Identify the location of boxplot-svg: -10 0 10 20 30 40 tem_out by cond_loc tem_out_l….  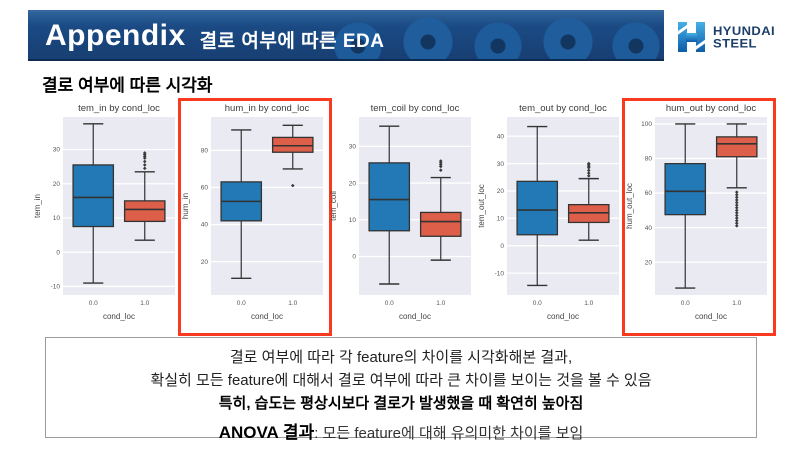
(548, 212).